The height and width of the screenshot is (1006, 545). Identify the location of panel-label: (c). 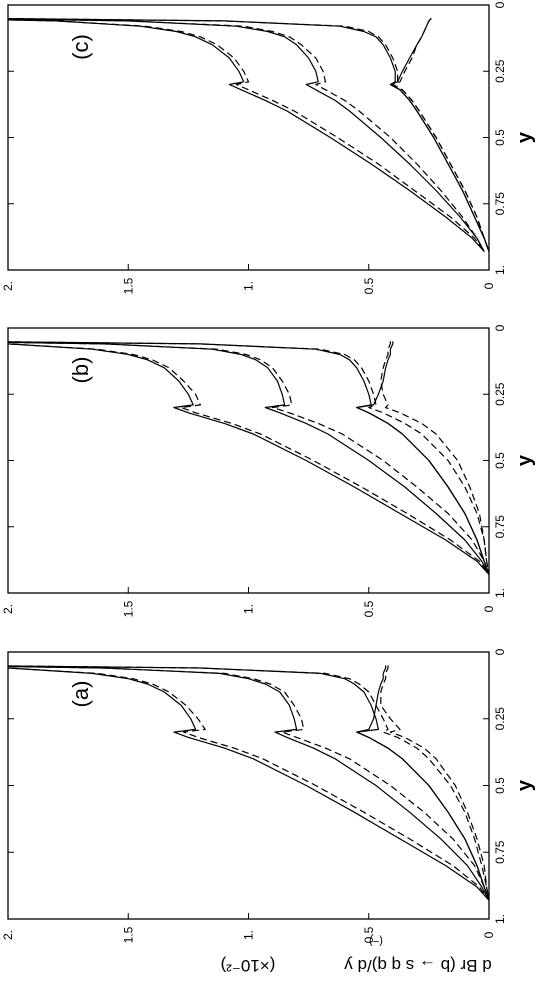
(80, 47).